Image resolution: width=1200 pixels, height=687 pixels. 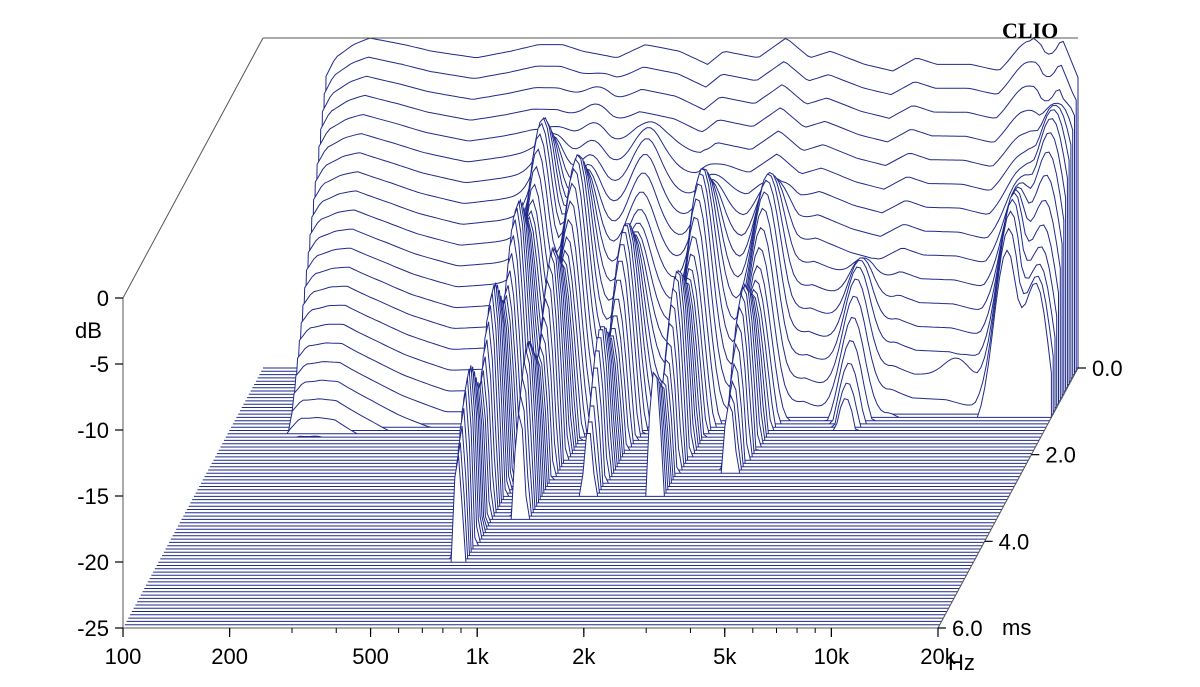 I want to click on y-tick-label: -15, so click(x=93, y=496).